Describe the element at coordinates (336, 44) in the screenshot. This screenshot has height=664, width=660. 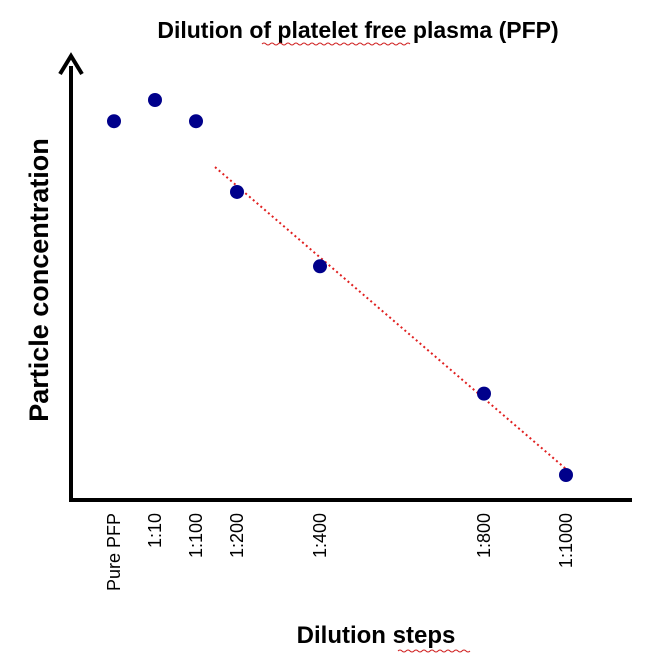
I see `title-spellcheck-underline` at that location.